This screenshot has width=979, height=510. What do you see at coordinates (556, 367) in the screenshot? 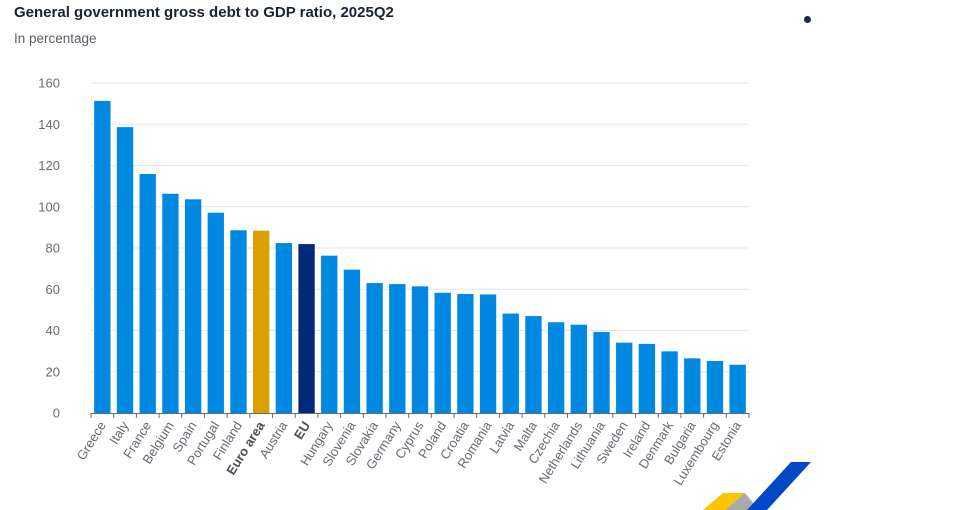
I see `bar-czechia` at bounding box center [556, 367].